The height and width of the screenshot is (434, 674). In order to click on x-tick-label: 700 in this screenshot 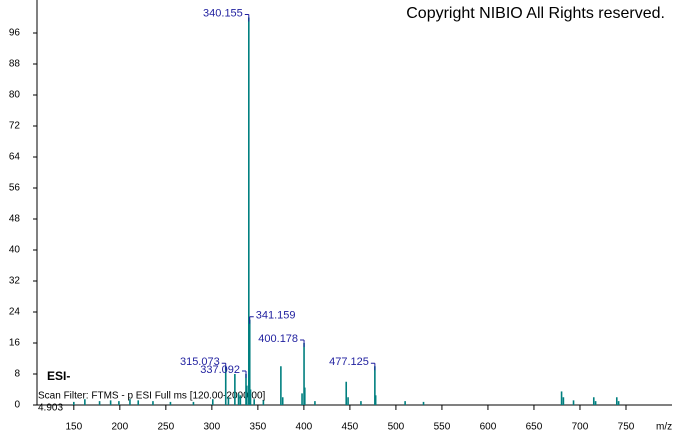, I will do `click(580, 427)`.